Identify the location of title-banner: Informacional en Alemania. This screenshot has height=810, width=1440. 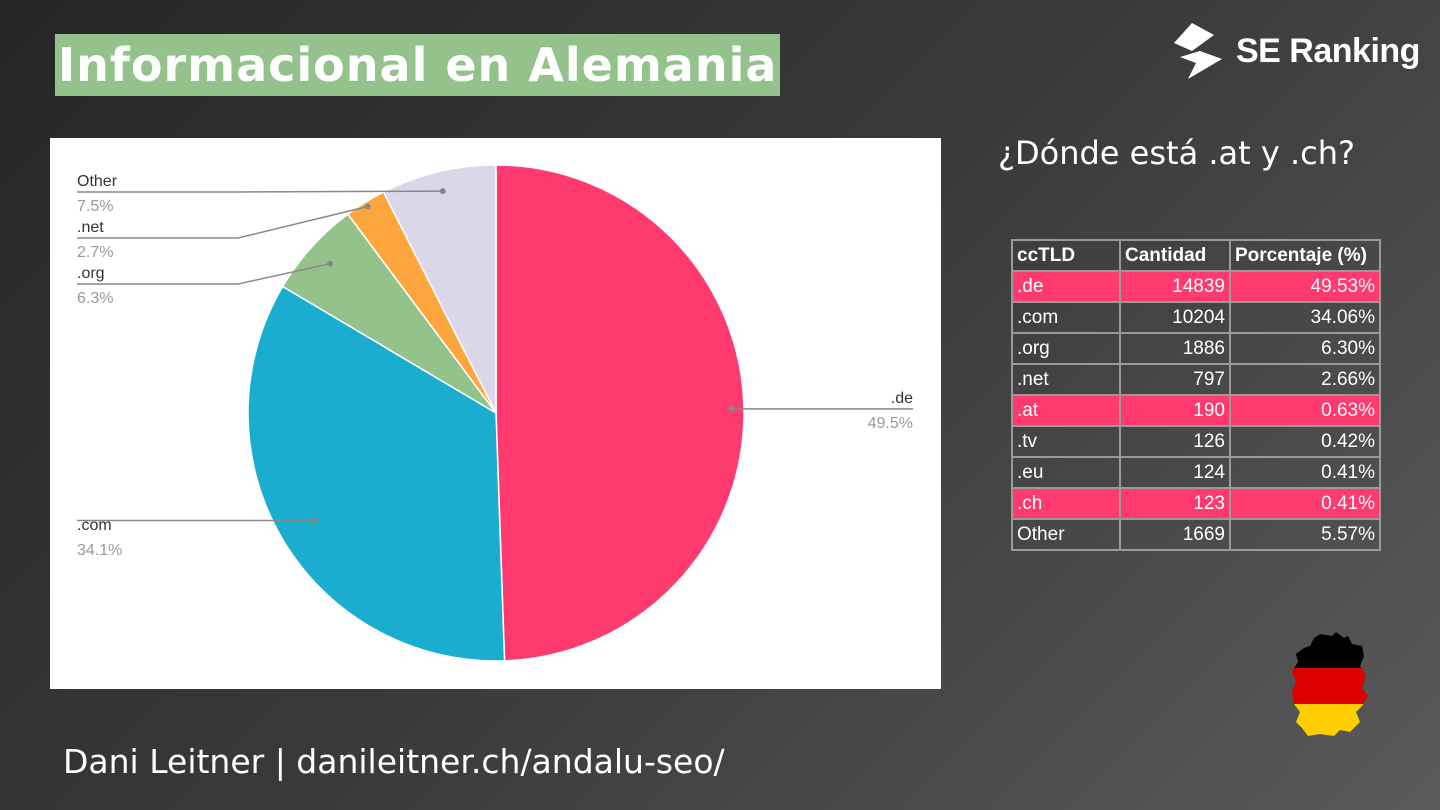
(418, 65).